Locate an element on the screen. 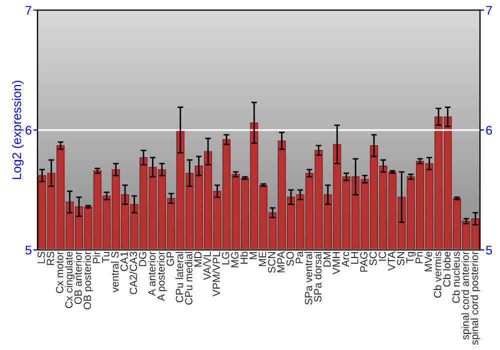 Image resolution: width=500 pixels, height=350 pixels. x-tick-label: spinal cord posterior is located at coordinates (475, 298).